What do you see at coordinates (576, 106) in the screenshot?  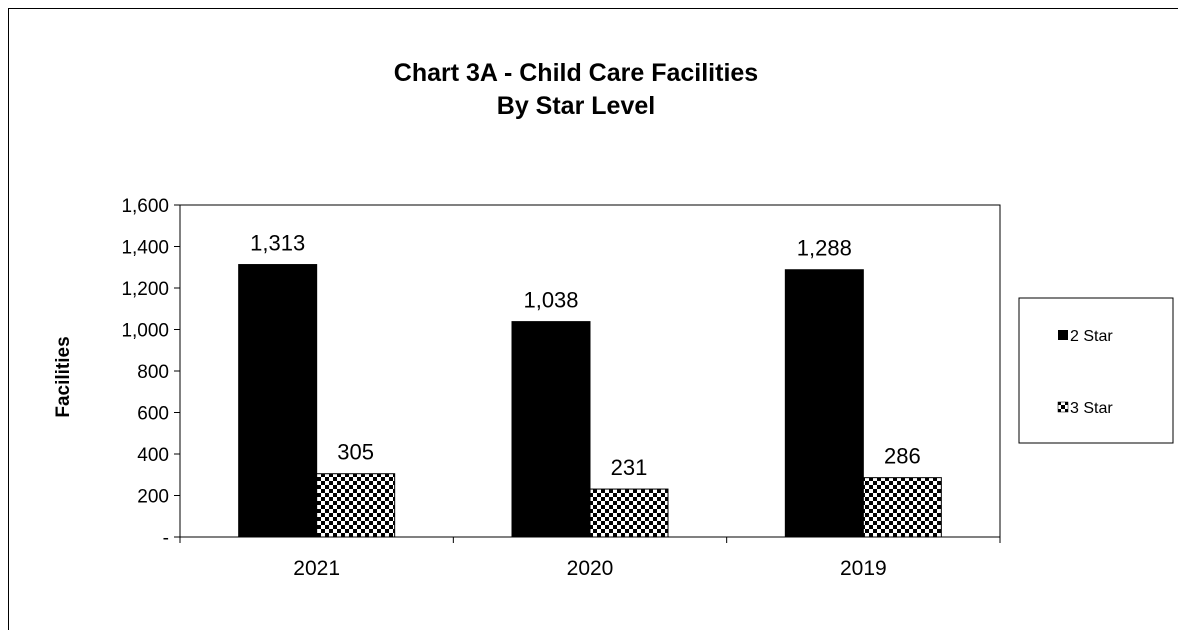 I see `chart-subtitle: By Star Level` at bounding box center [576, 106].